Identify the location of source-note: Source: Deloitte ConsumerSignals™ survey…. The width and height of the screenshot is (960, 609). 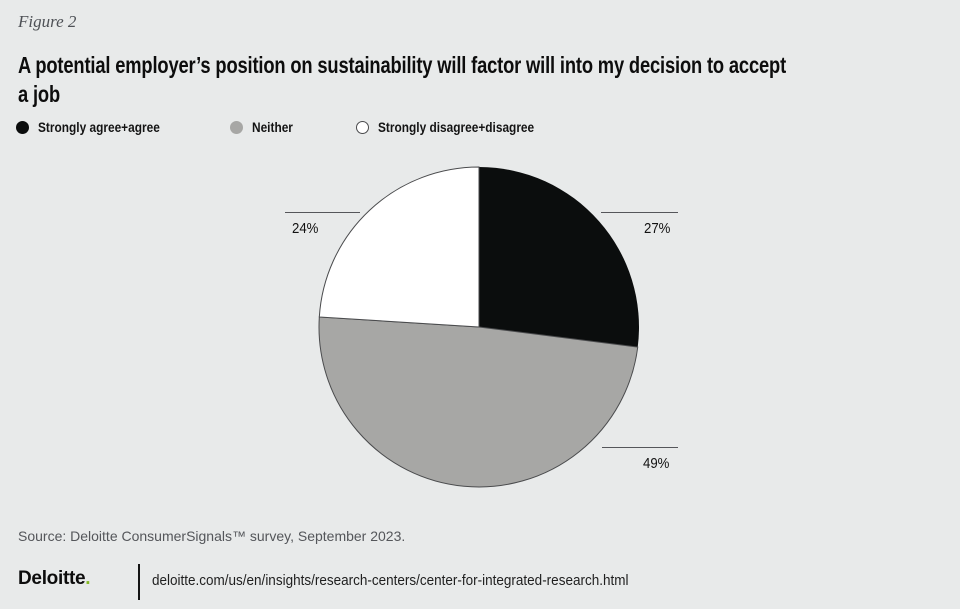
(212, 536).